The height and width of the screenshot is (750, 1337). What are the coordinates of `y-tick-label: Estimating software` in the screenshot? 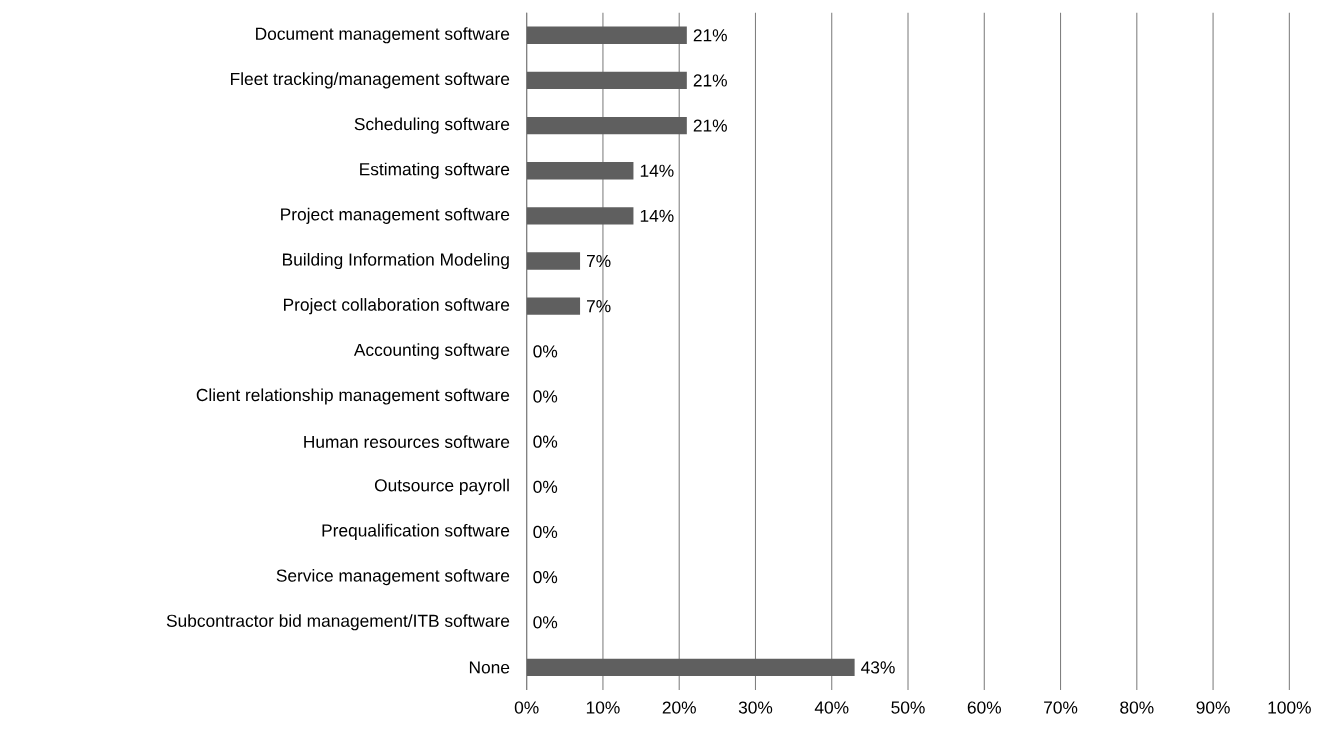 It's located at (435, 170).